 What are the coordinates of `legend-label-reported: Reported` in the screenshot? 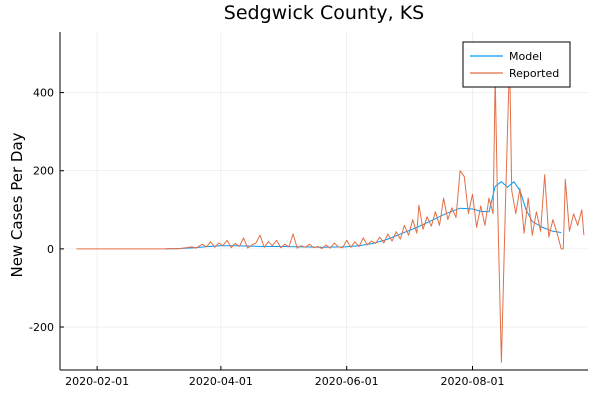 It's located at (534, 73).